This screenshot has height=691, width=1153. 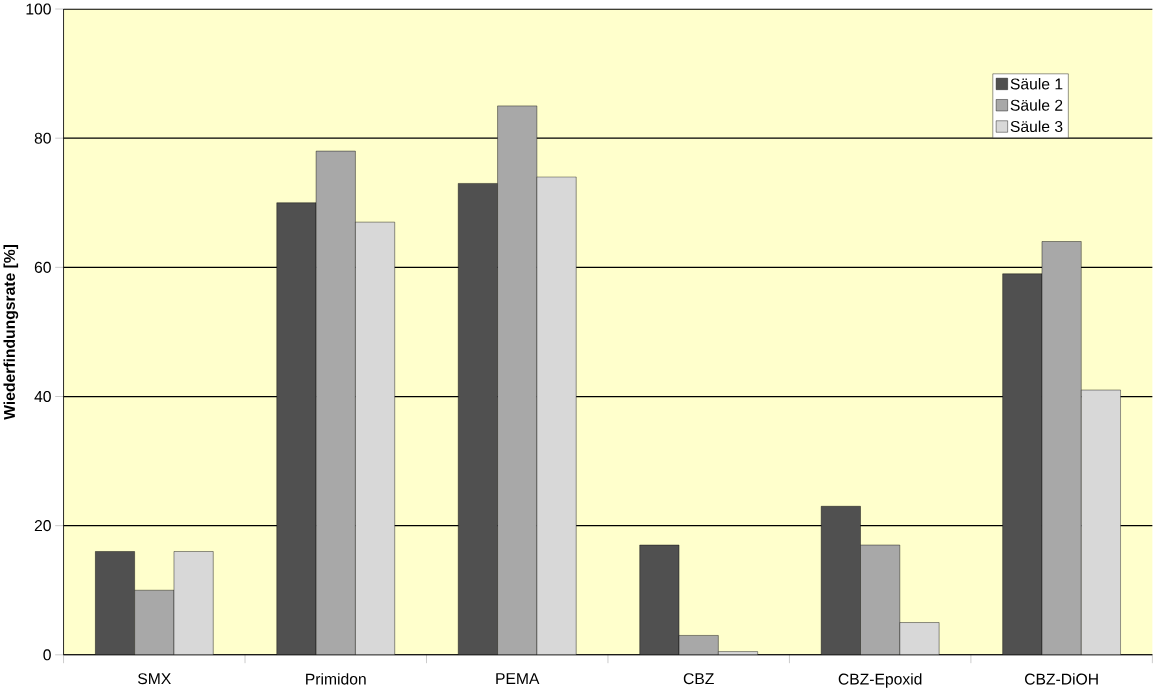 I want to click on x-tick-label: CBZ-DiOH, so click(x=1061, y=679).